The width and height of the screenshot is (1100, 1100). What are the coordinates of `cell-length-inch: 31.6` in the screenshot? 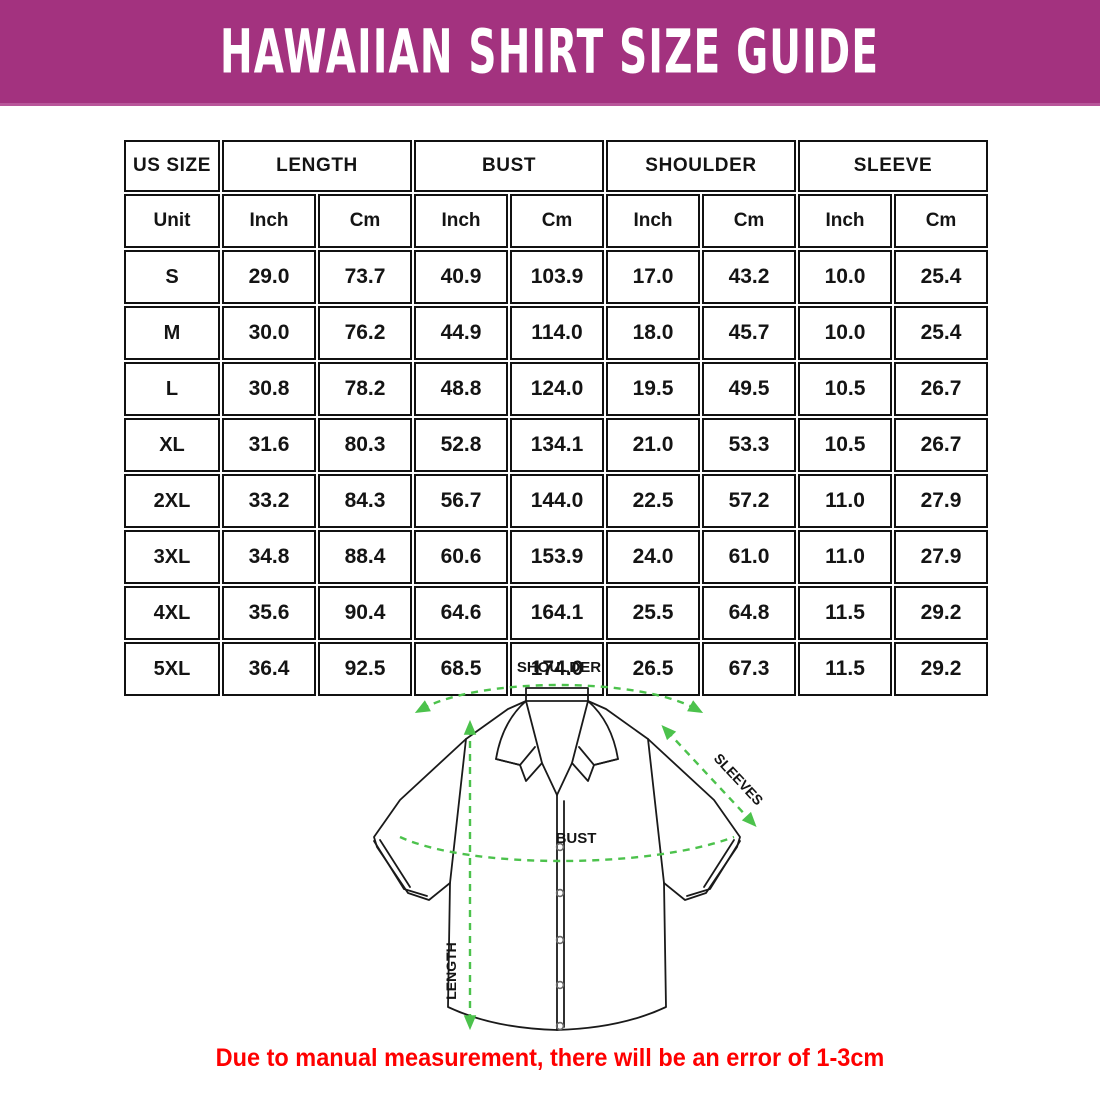 It's located at (269, 445).